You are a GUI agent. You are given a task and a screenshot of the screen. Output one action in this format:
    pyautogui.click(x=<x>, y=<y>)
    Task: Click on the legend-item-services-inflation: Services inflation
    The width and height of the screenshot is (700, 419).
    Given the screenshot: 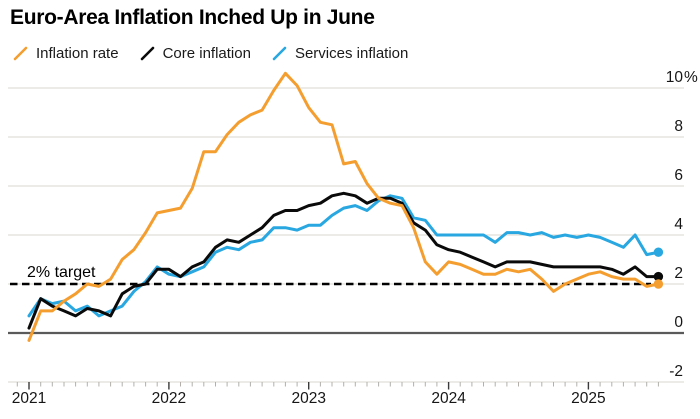 What is the action you would take?
    pyautogui.click(x=340, y=53)
    